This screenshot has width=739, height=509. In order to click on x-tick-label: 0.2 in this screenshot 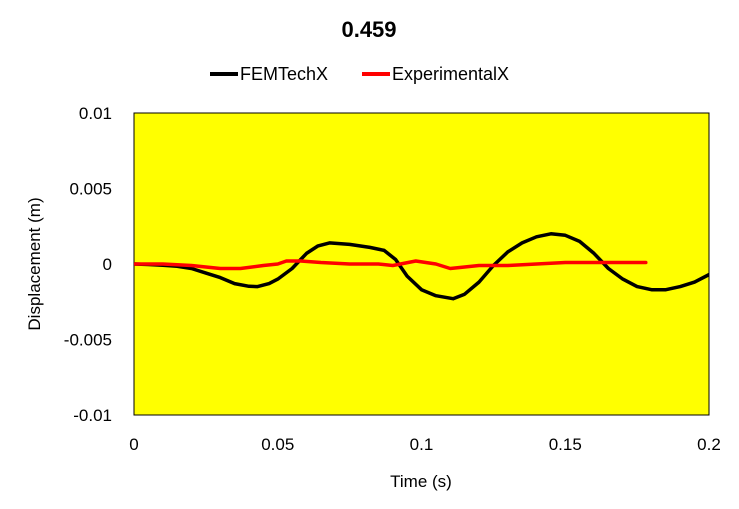, I will do `click(709, 444)`.